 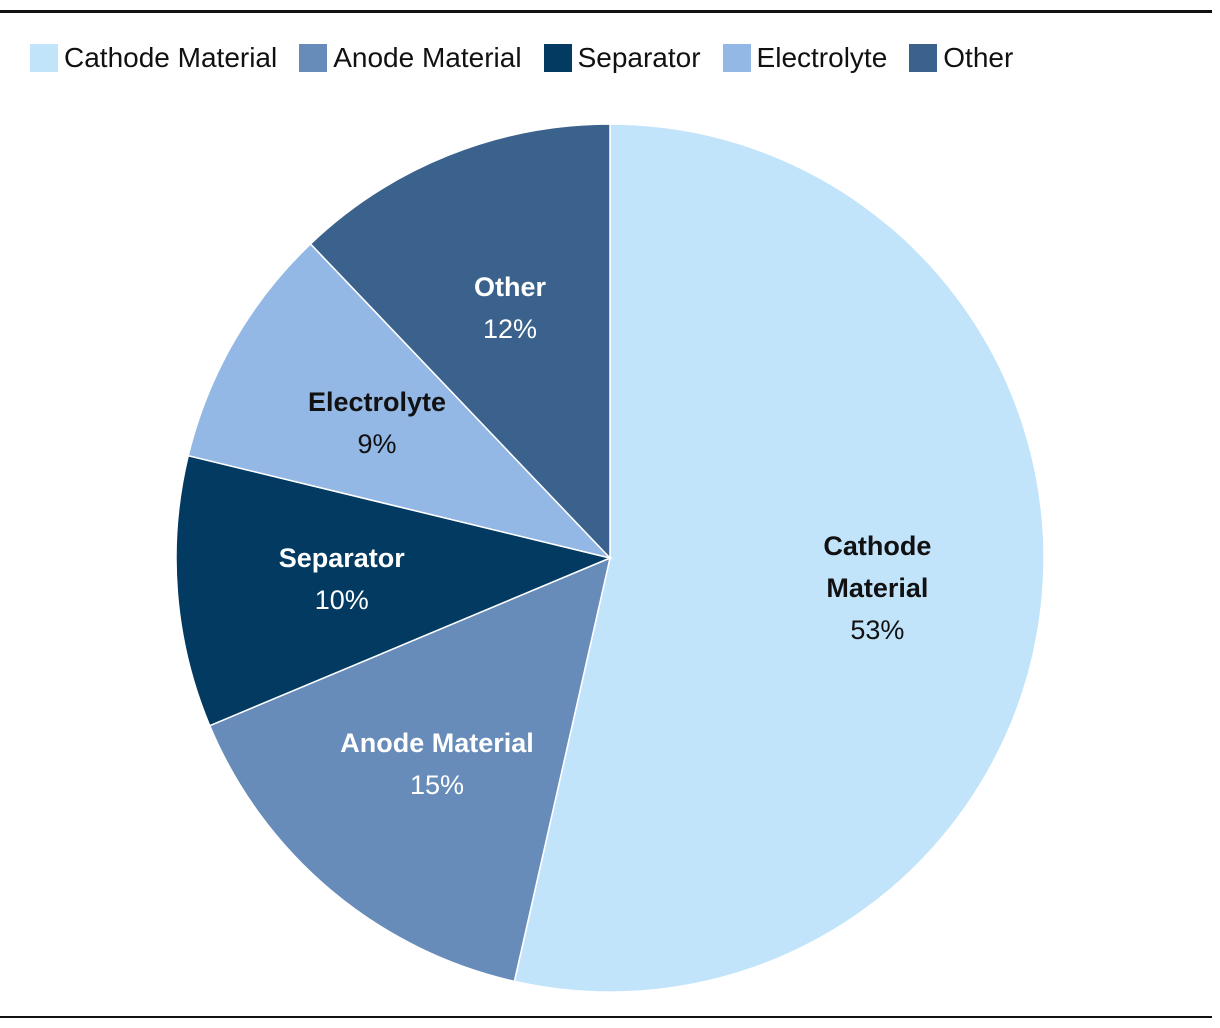 I want to click on slice-category: Electrolyte, so click(x=376, y=402).